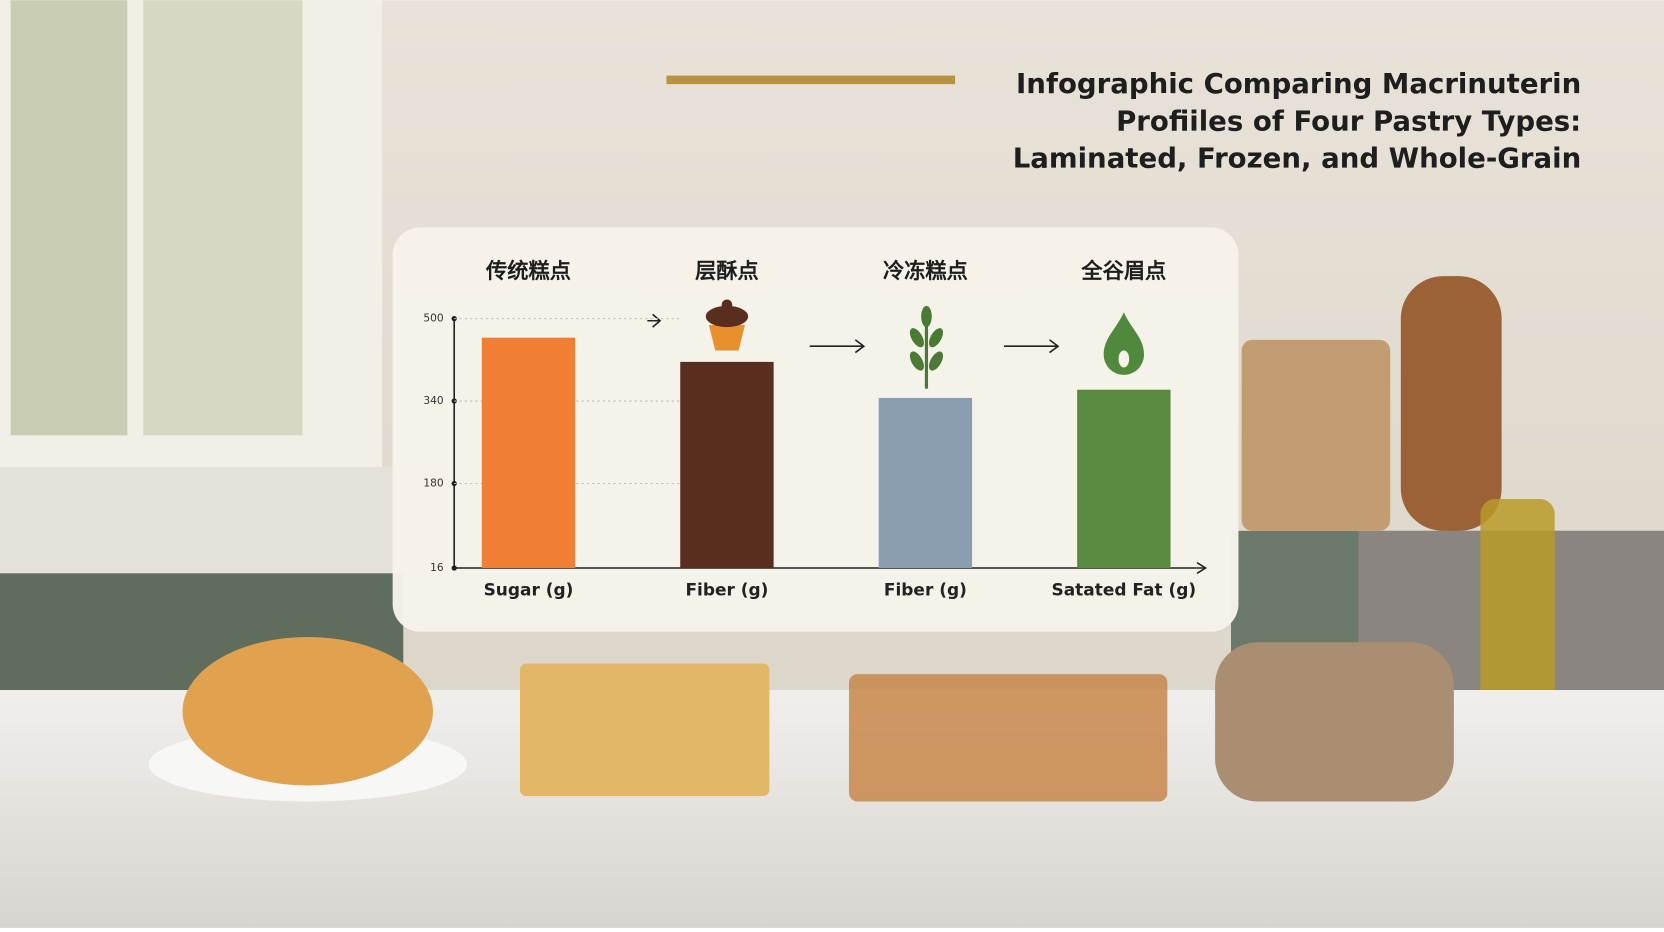 This screenshot has width=1664, height=932. Describe the element at coordinates (727, 325) in the screenshot. I see `cupcake-icon` at that location.